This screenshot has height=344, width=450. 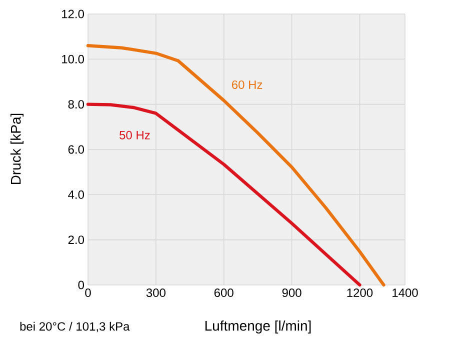 I want to click on y-tick-label: 2.0, so click(x=76, y=240).